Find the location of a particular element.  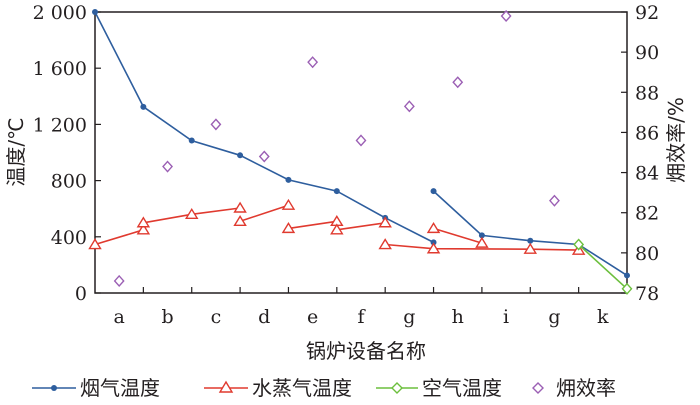

right-tick-label: 82 is located at coordinates (647, 214).